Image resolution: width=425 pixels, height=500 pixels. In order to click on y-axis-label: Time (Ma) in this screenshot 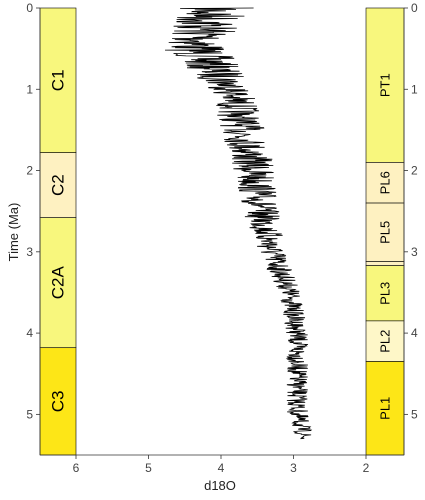, I will do `click(13, 232)`.